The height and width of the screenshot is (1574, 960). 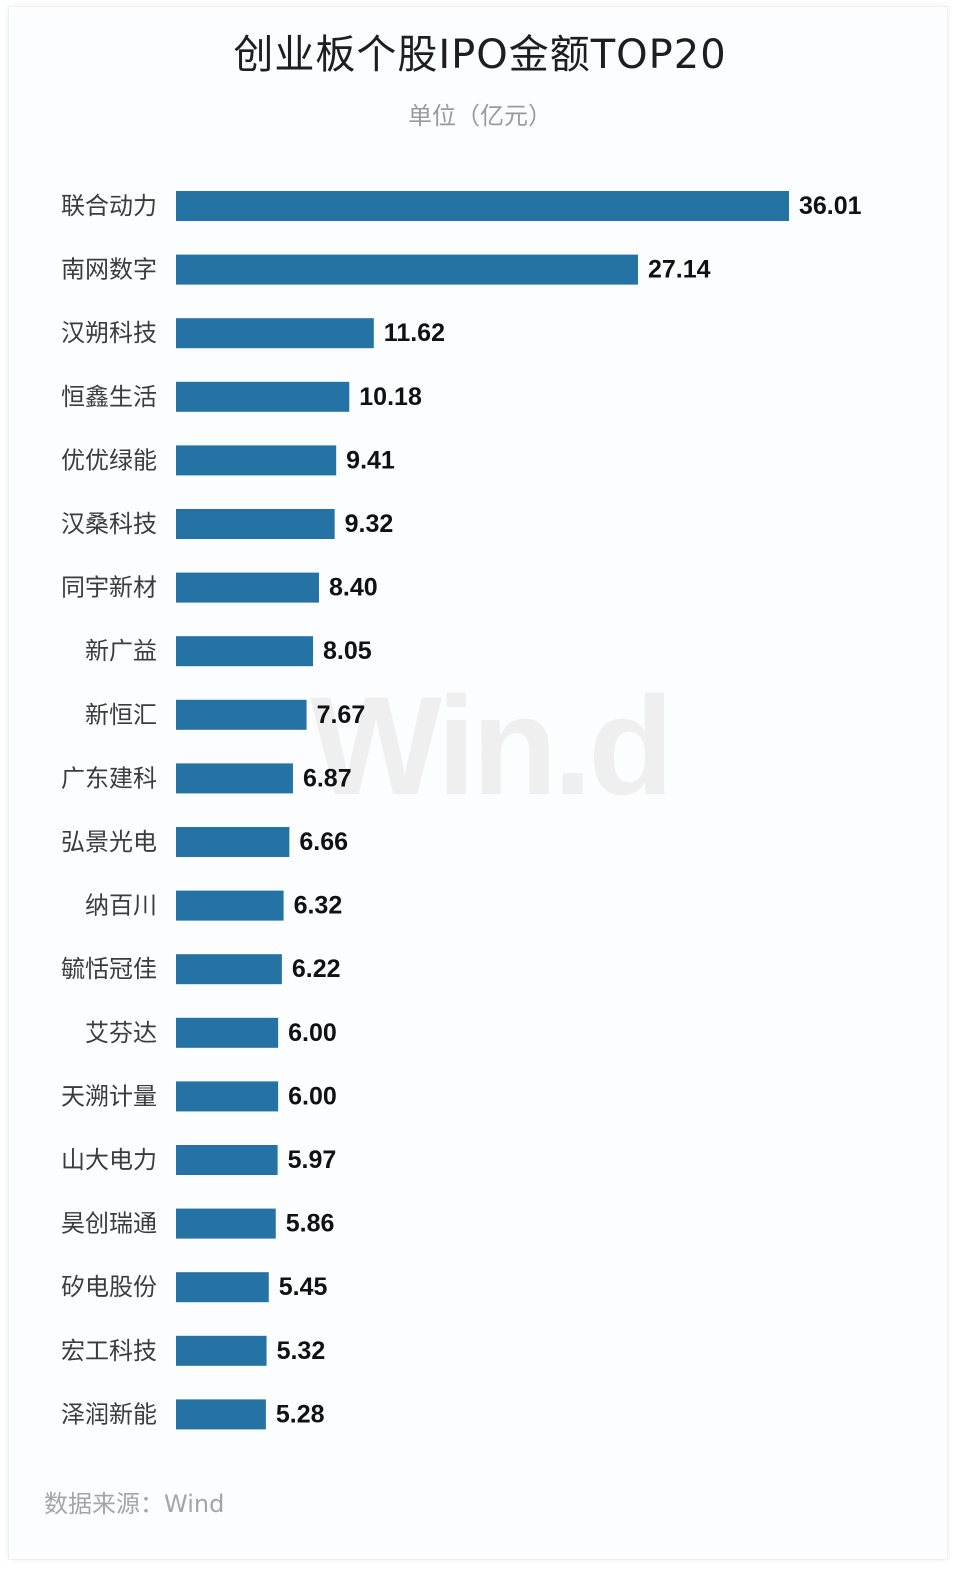 What do you see at coordinates (109, 842) in the screenshot?
I see `category-label: 弘景光电` at bounding box center [109, 842].